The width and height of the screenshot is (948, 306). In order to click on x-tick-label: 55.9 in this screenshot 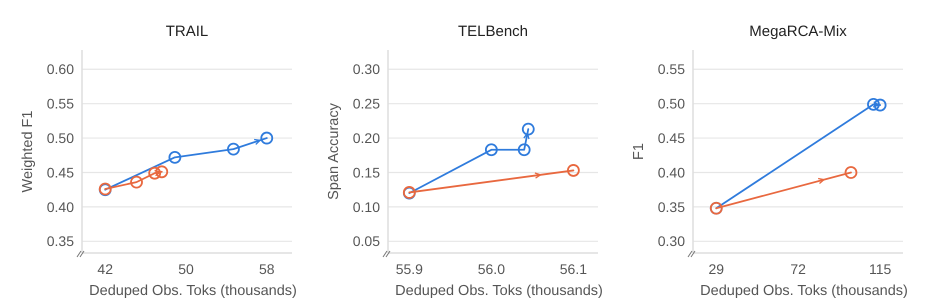, I will do `click(410, 269)`.